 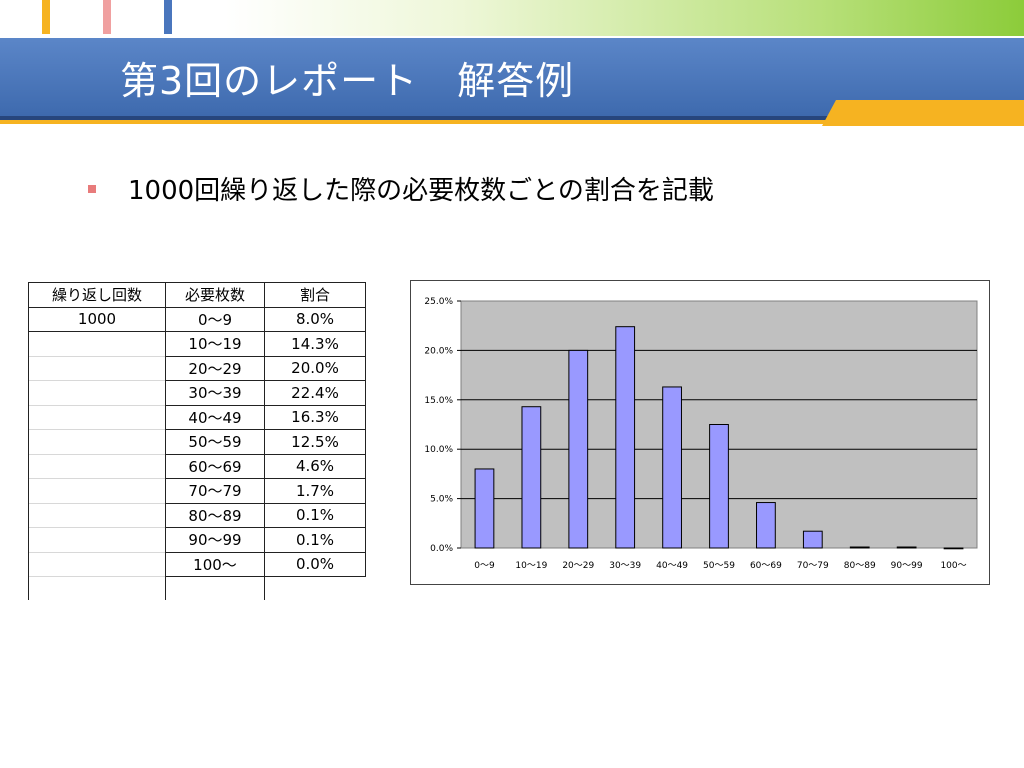 I want to click on header-required-cards: 必要枚数, so click(x=215, y=295).